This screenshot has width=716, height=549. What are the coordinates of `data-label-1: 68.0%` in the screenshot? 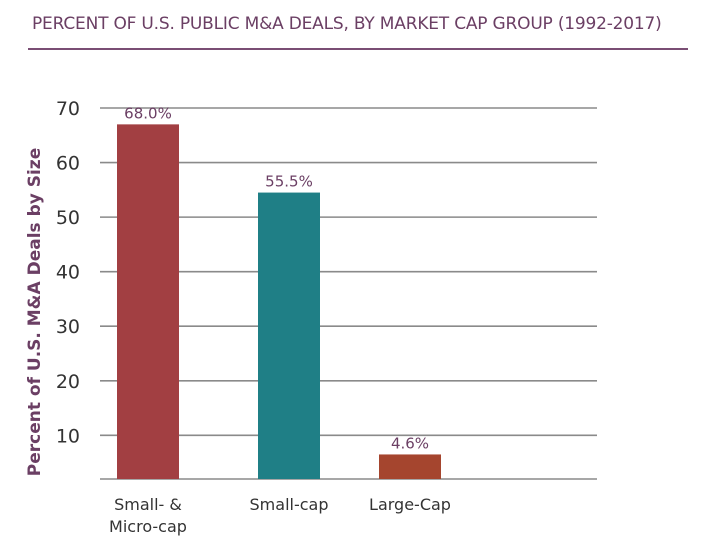 It's located at (148, 113).